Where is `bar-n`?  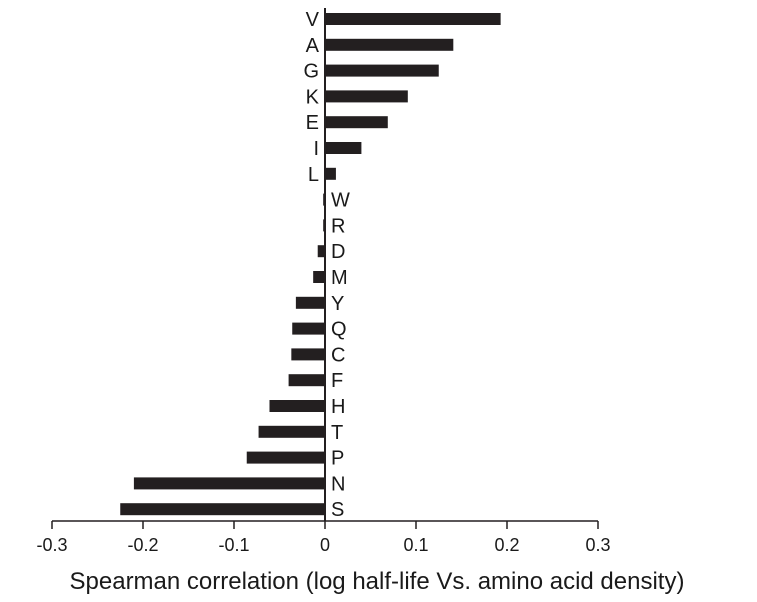
bar-n is located at coordinates (229, 483).